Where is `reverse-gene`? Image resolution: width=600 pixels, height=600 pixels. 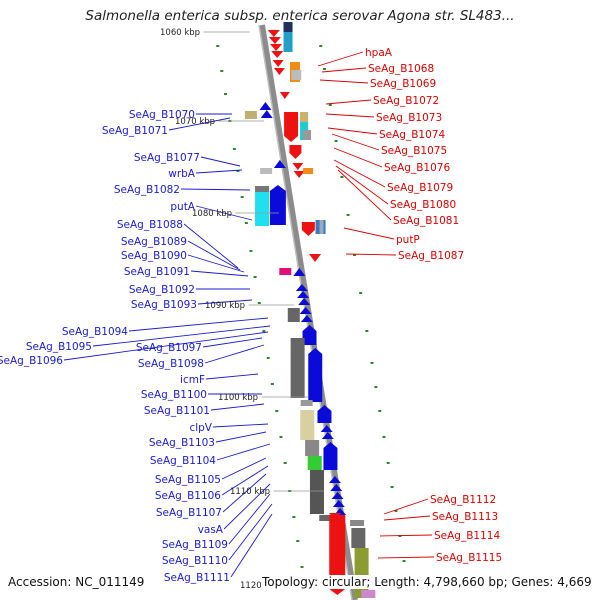 reverse-gene is located at coordinates (308, 229).